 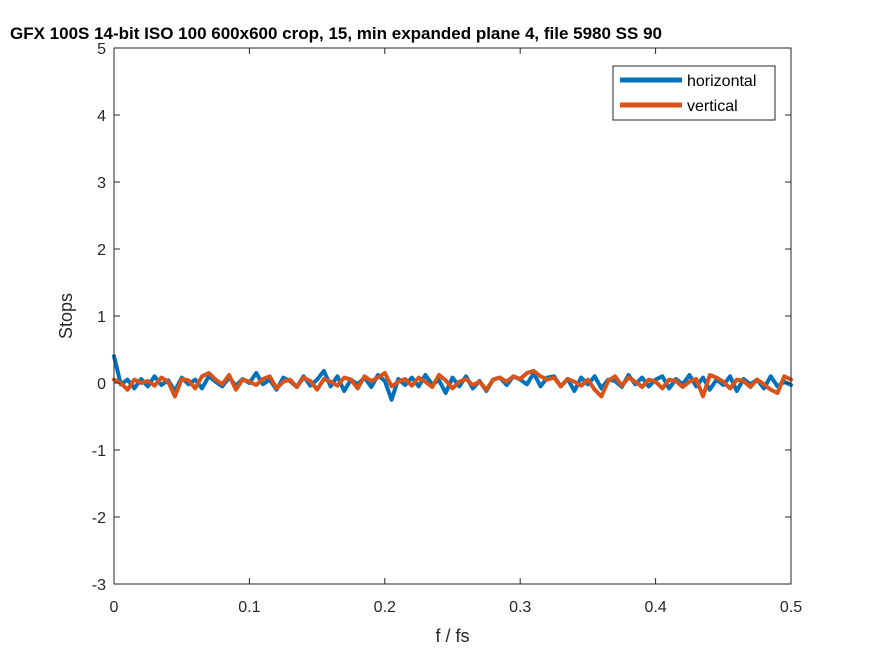 What do you see at coordinates (99, 585) in the screenshot?
I see `y-tick-label: -3` at bounding box center [99, 585].